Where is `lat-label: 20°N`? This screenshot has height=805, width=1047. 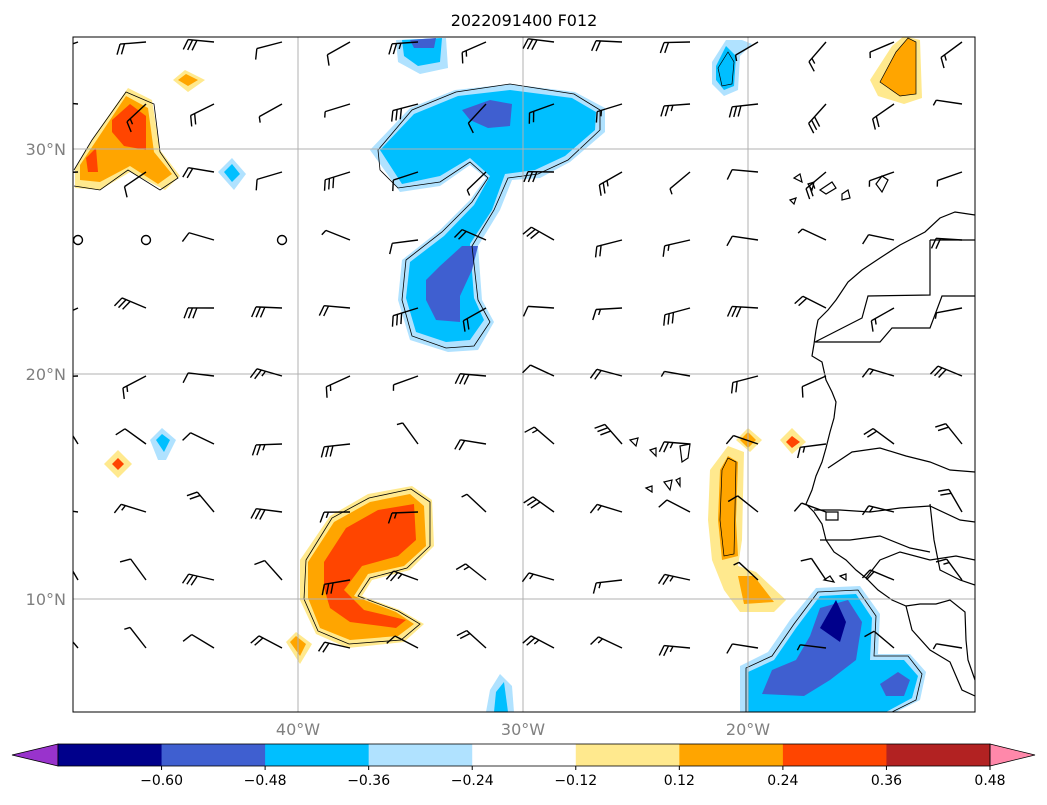 lat-label: 20°N is located at coordinates (46, 374).